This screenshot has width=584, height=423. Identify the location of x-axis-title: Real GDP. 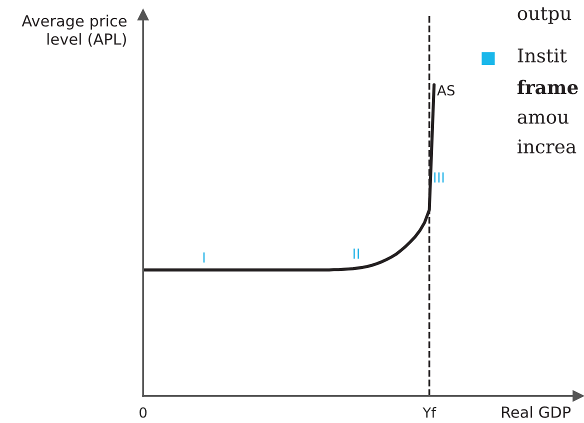
(536, 412).